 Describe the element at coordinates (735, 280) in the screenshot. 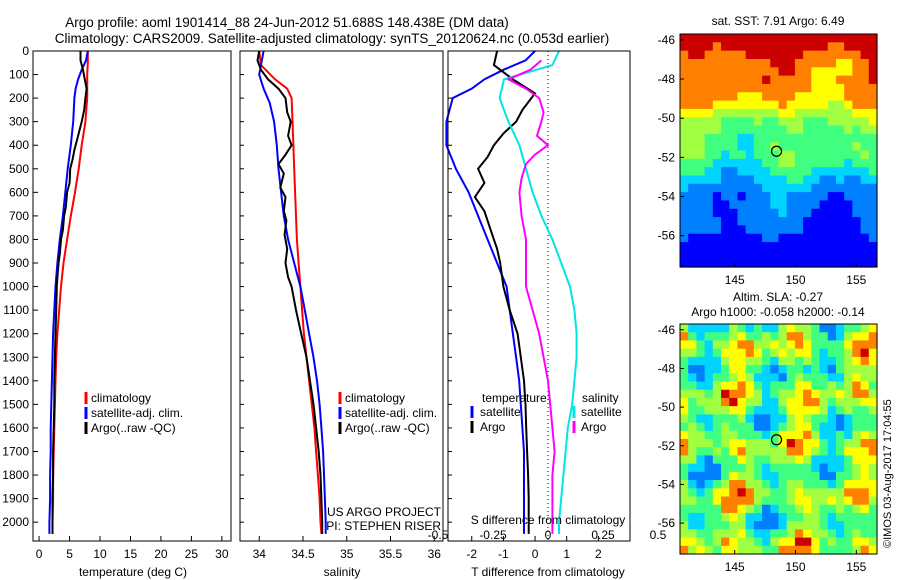

I see `x-tick-label: 145` at that location.